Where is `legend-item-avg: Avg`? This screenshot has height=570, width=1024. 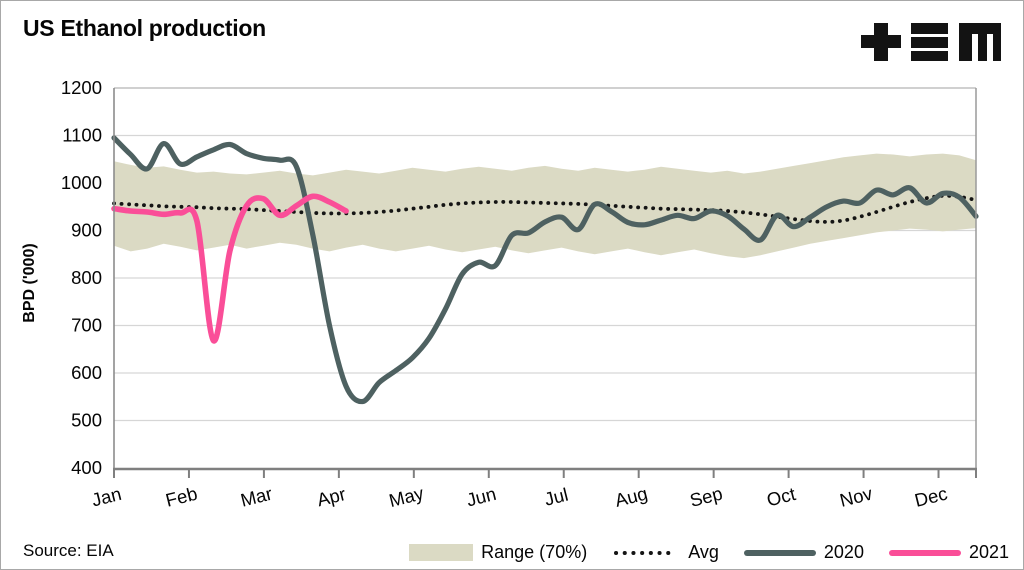 legend-item-avg: Avg is located at coordinates (665, 552).